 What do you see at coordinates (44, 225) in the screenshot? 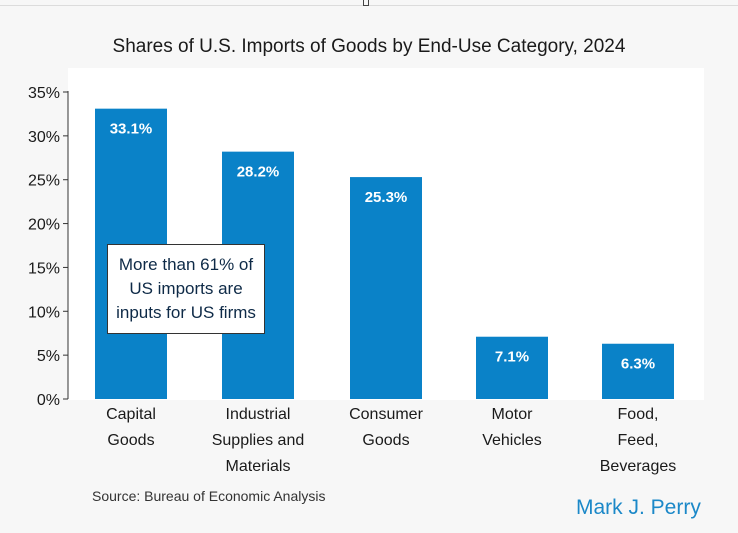
I see `y-tick-label: 20%` at bounding box center [44, 225].